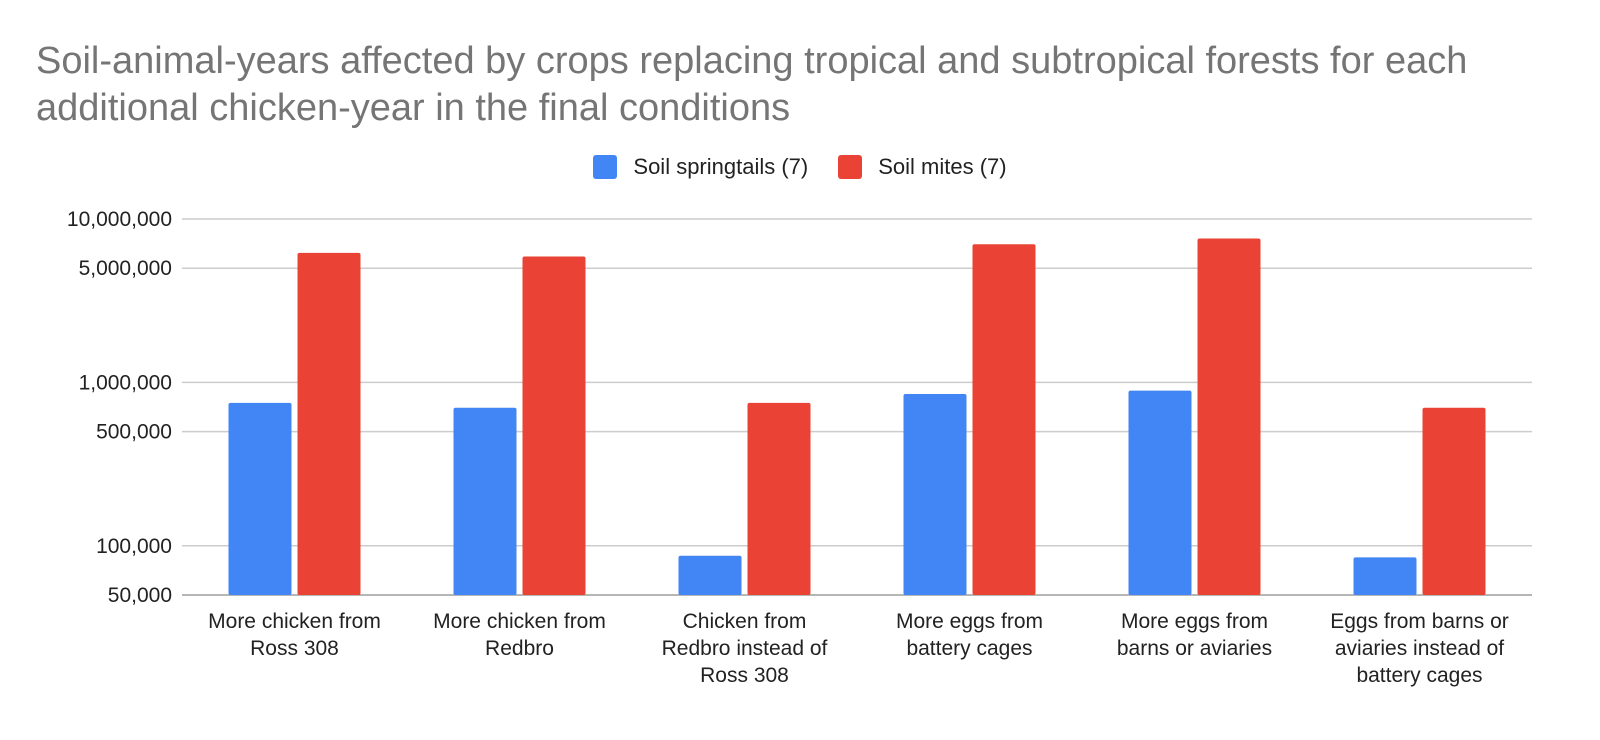 The width and height of the screenshot is (1600, 740). What do you see at coordinates (125, 268) in the screenshot?
I see `y-tick-label: 5,000,000` at bounding box center [125, 268].